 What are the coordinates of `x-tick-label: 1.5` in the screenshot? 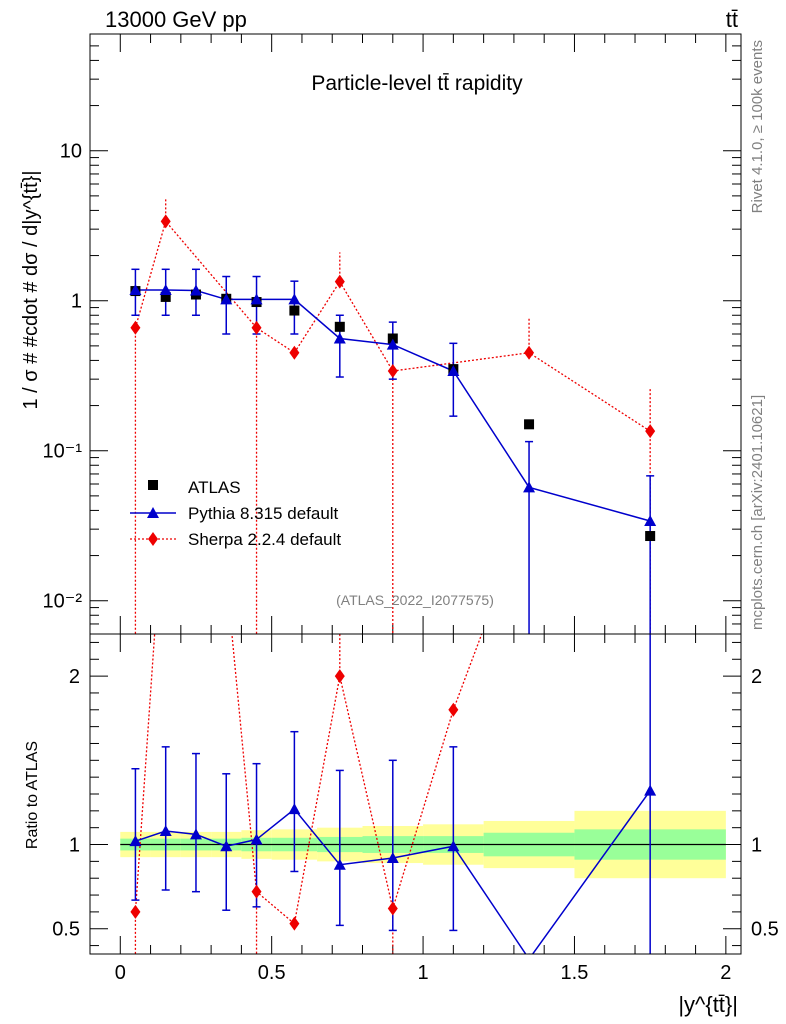 It's located at (575, 973).